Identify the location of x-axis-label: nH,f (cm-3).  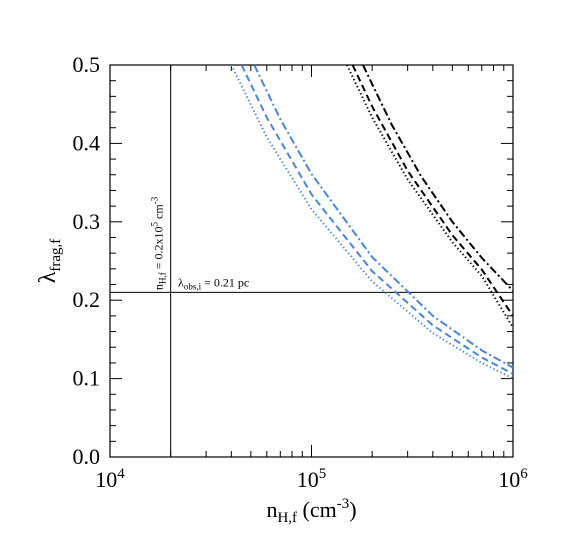
(311, 511).